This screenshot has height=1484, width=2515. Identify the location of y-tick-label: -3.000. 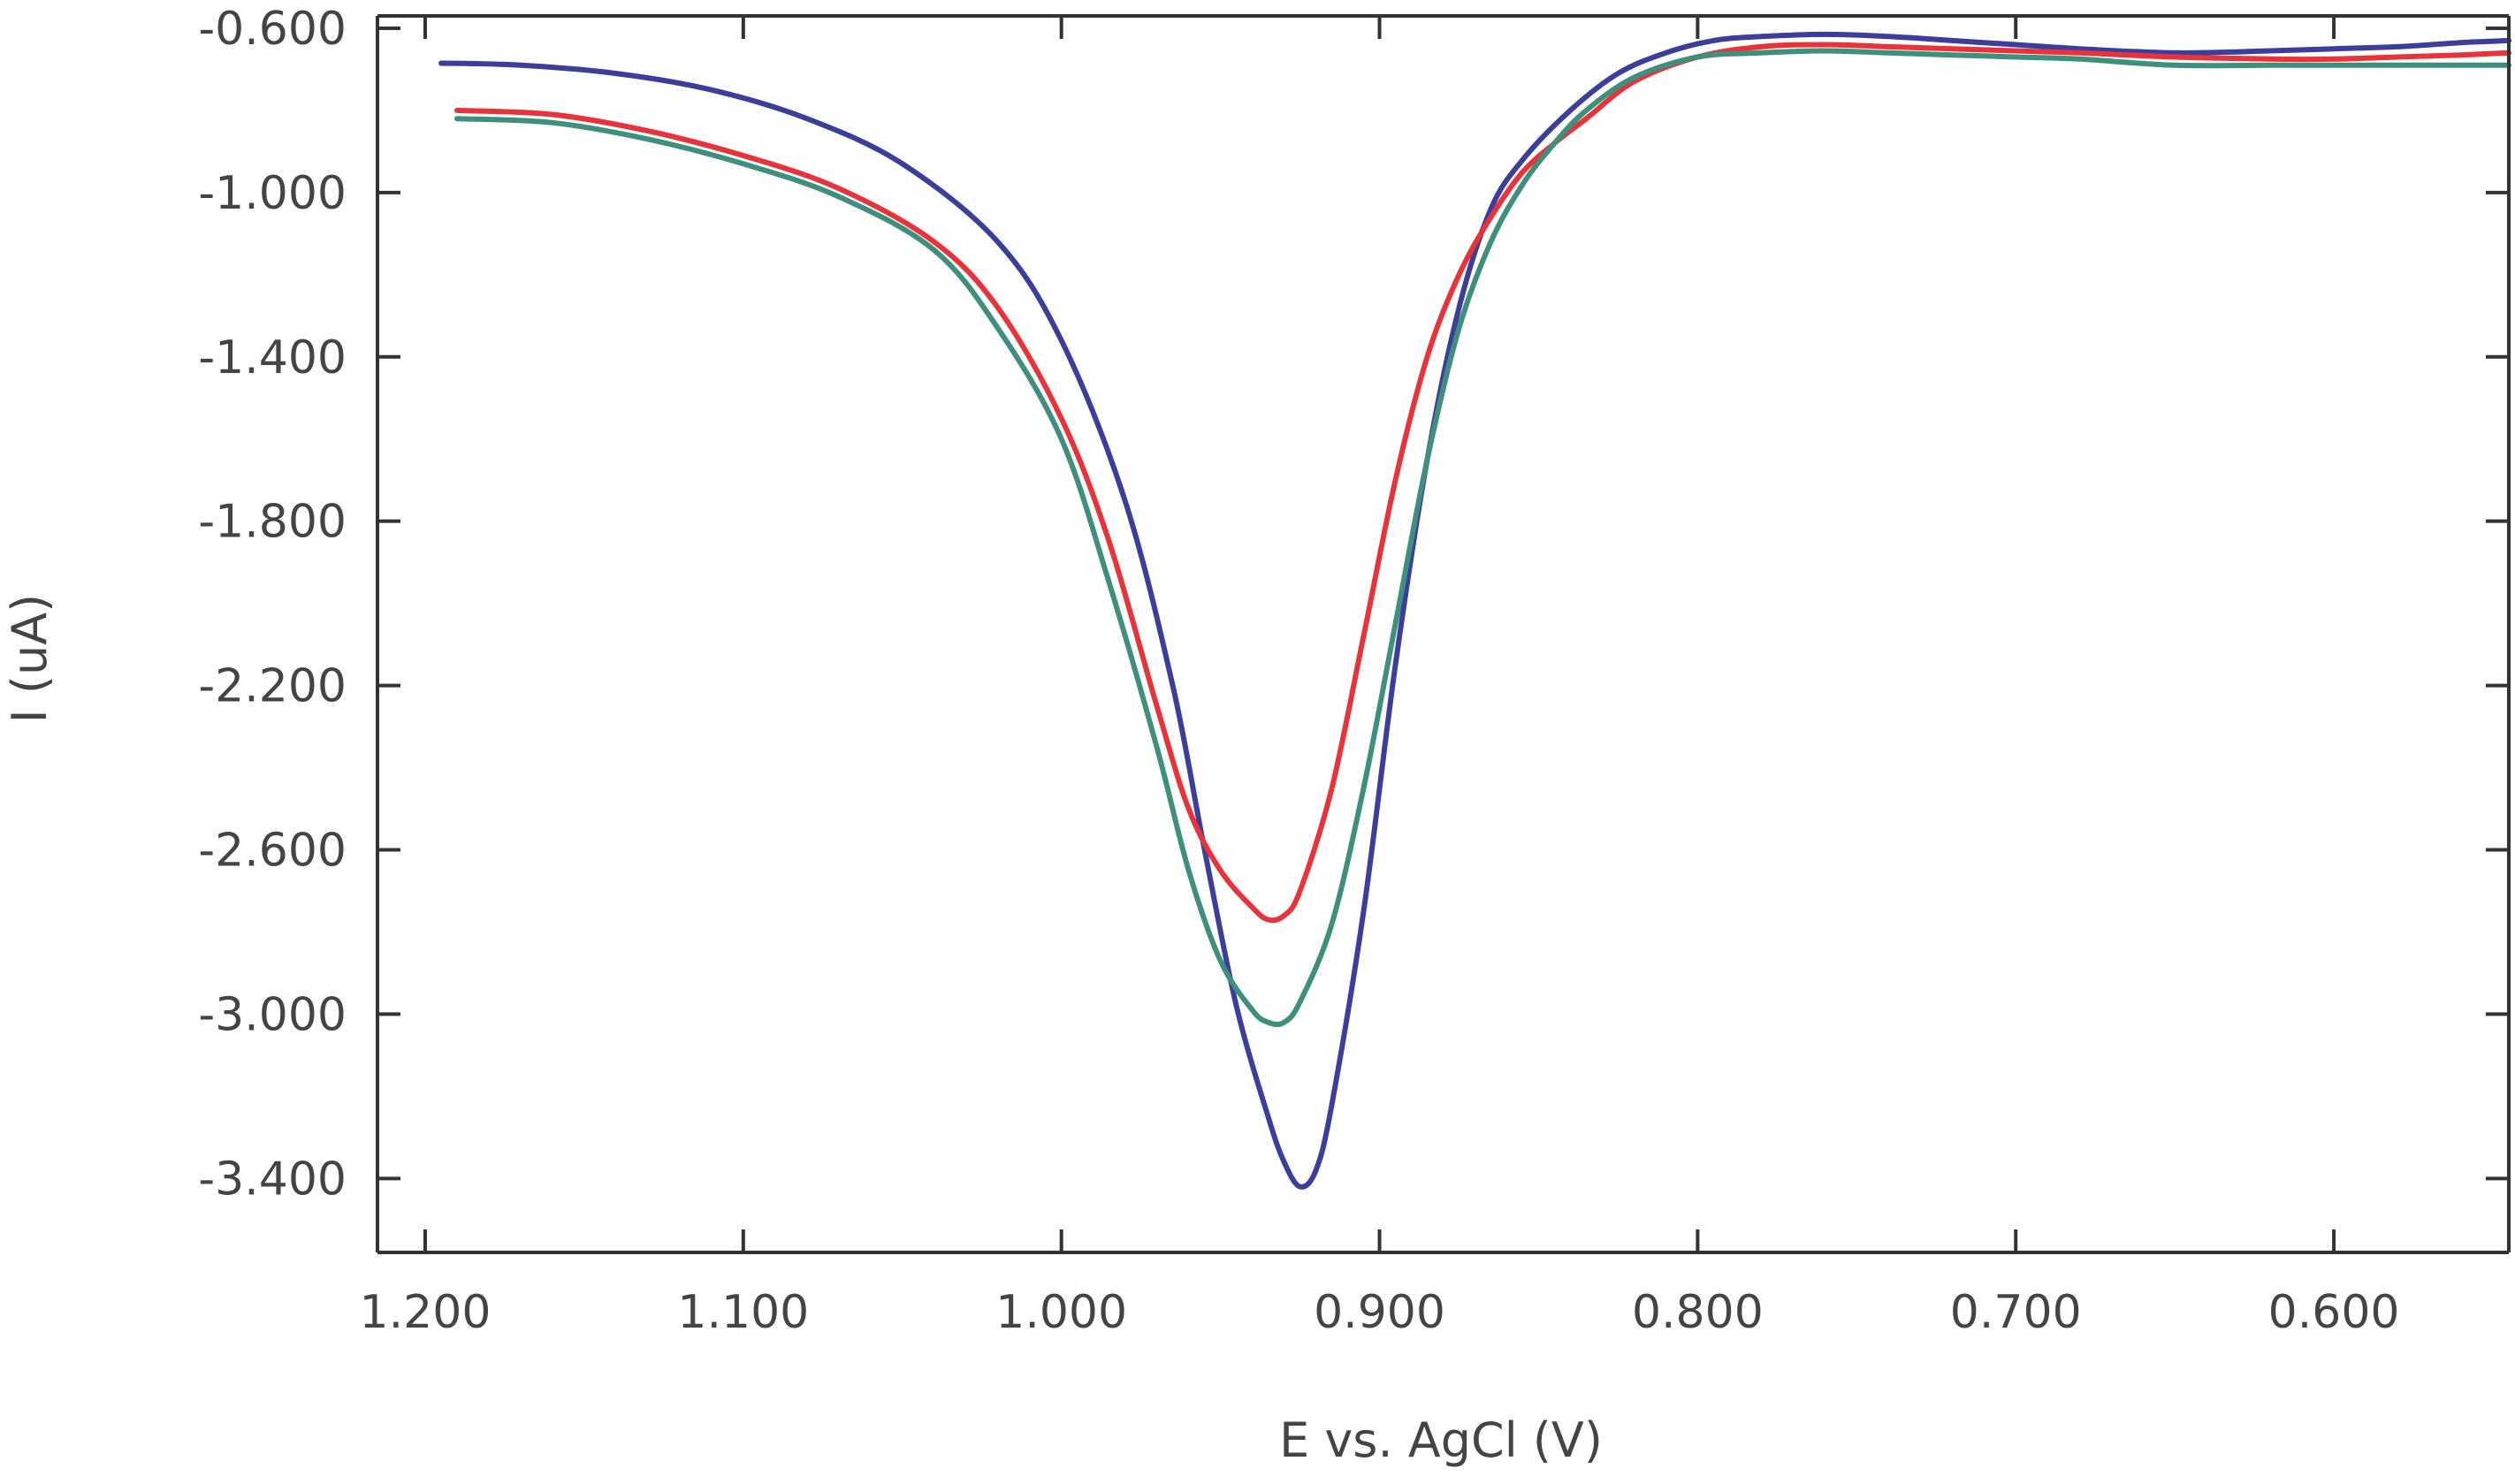
(272, 1014).